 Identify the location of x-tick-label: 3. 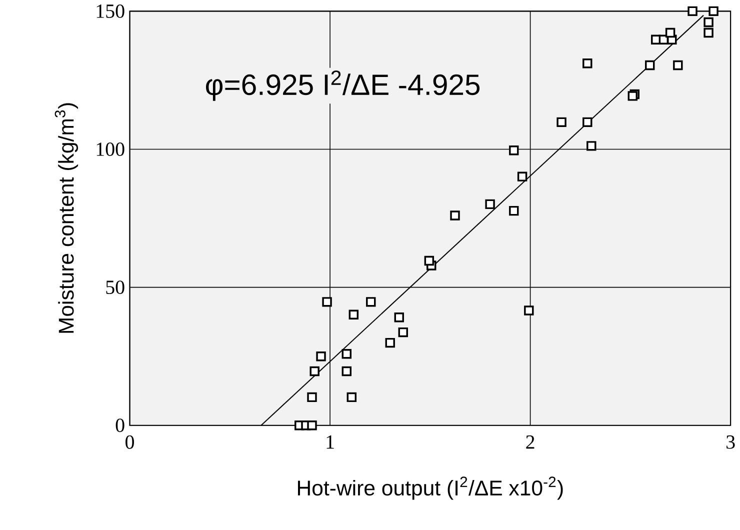
(730, 442).